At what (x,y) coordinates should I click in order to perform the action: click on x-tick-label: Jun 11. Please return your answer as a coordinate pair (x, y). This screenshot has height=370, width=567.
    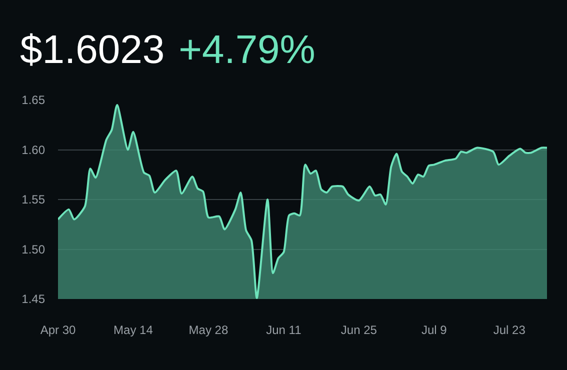
    Looking at the image, I should click on (284, 330).